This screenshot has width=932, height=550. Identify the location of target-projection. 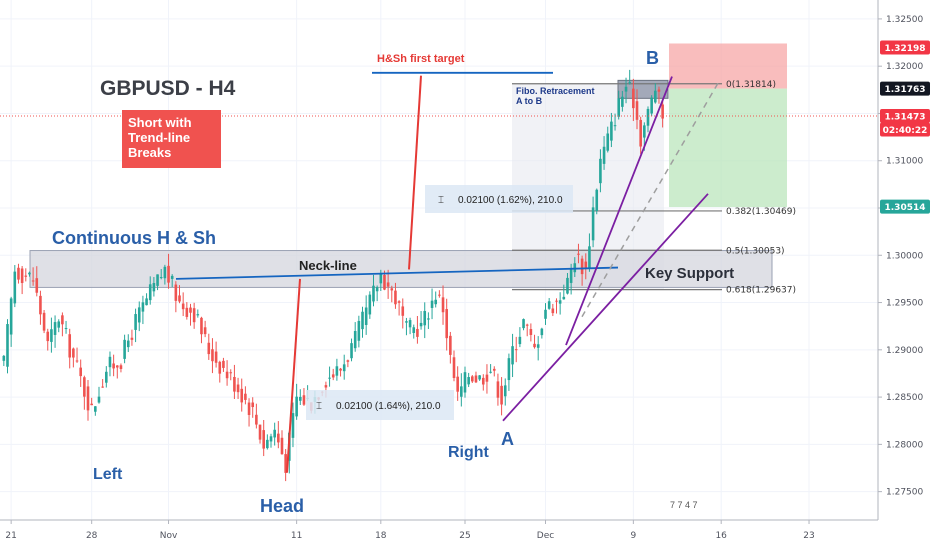
(415, 172).